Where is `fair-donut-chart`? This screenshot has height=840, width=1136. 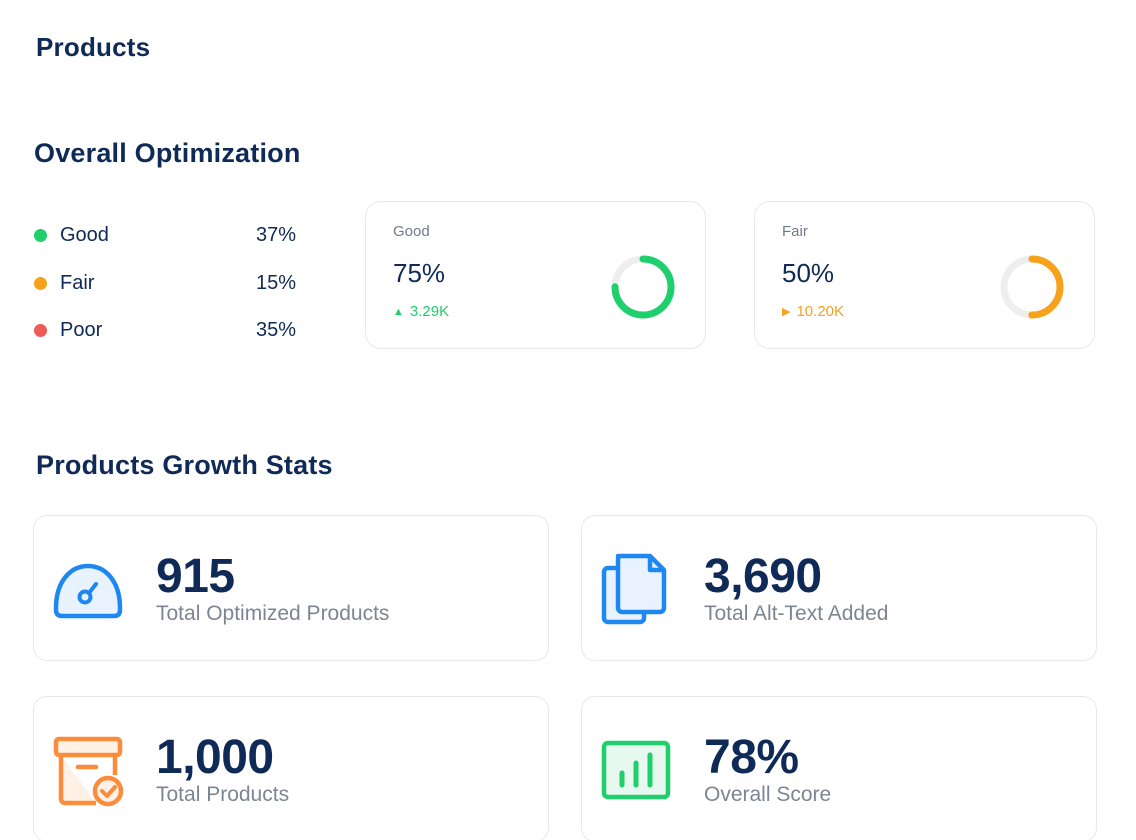
fair-donut-chart is located at coordinates (1032, 287).